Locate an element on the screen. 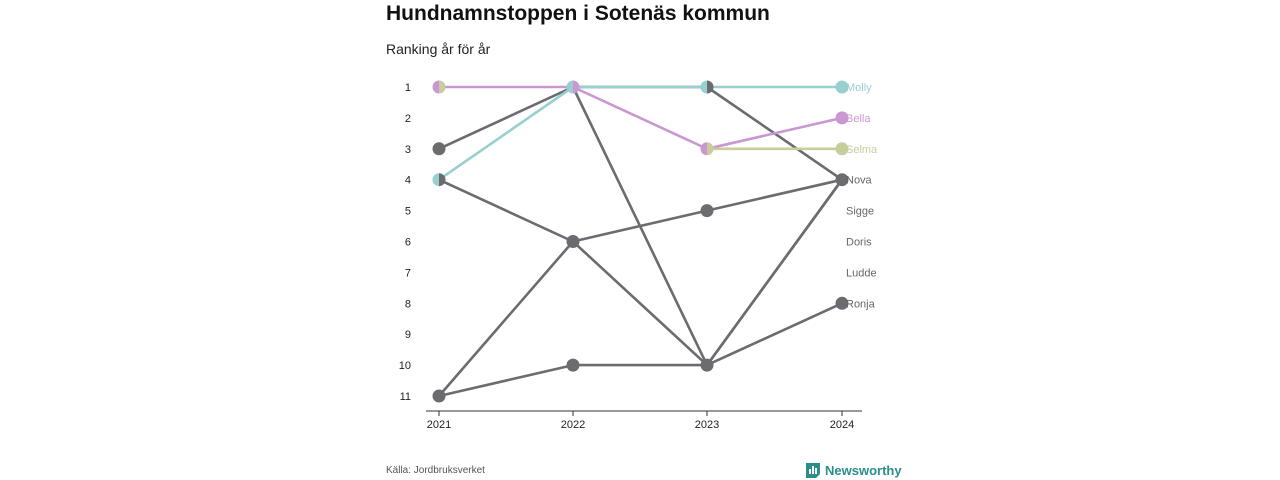 This screenshot has height=480, width=1280. y-tick-label: 10 is located at coordinates (405, 366).